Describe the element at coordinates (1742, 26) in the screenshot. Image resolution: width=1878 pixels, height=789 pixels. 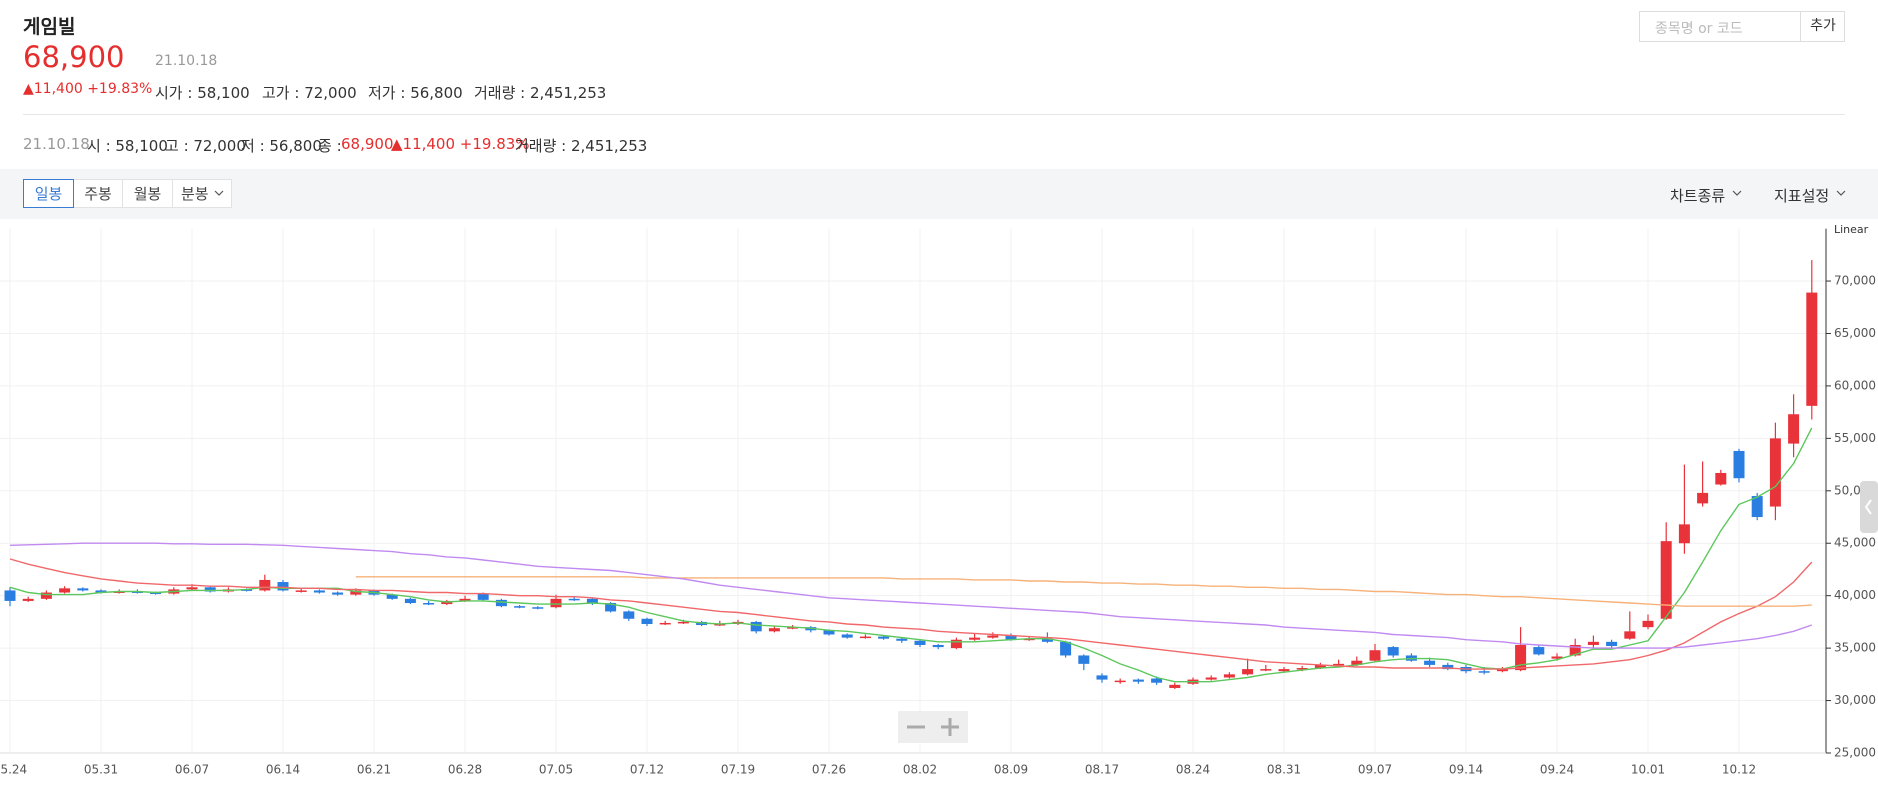
I see `search-box: 종목명 or 코드 추가` at that location.